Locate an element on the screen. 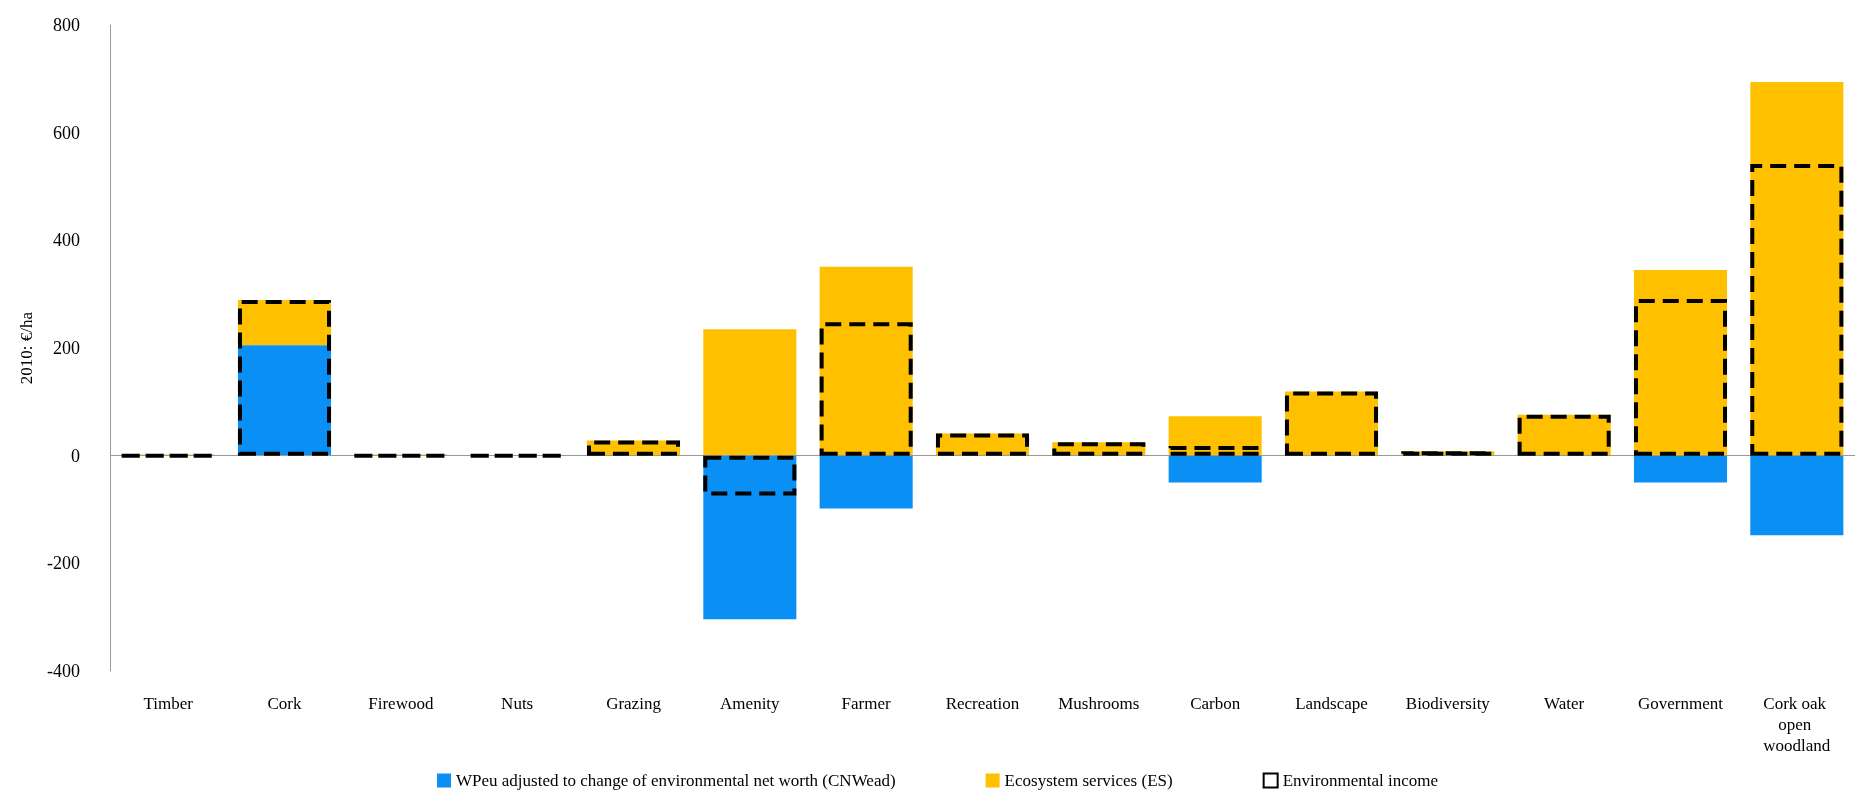 This screenshot has width=1875, height=796. y-tick-label: -400 is located at coordinates (63, 671).